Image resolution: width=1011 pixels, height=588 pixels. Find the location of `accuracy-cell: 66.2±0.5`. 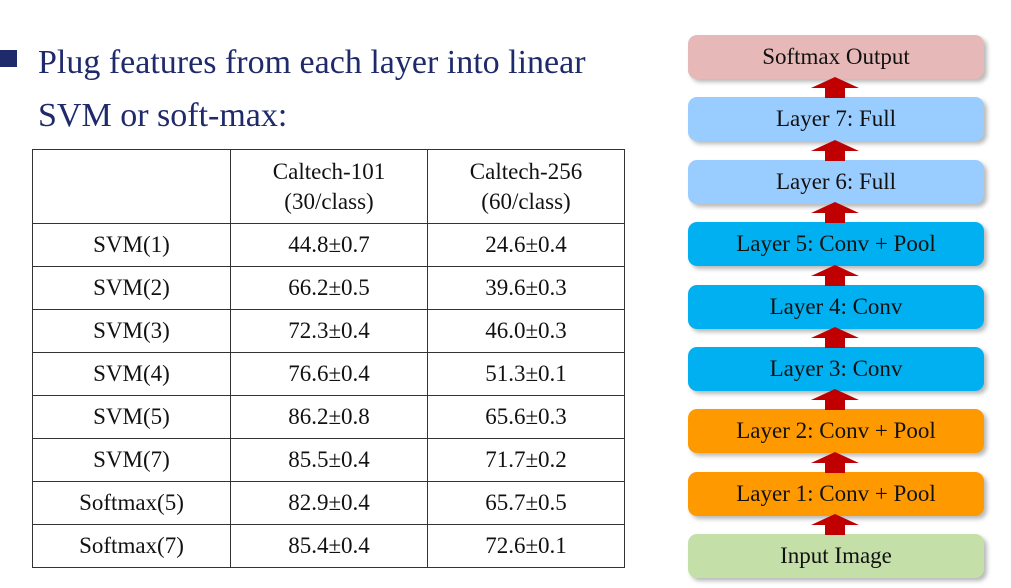

accuracy-cell: 66.2±0.5 is located at coordinates (329, 288).